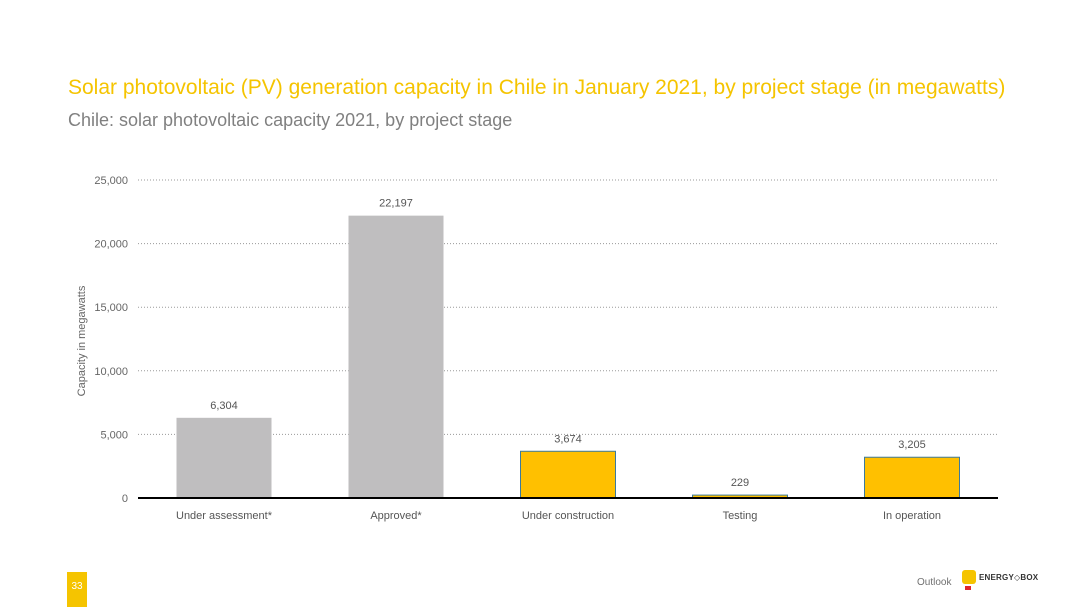  Describe the element at coordinates (224, 406) in the screenshot. I see `data-label: 6,304` at that location.